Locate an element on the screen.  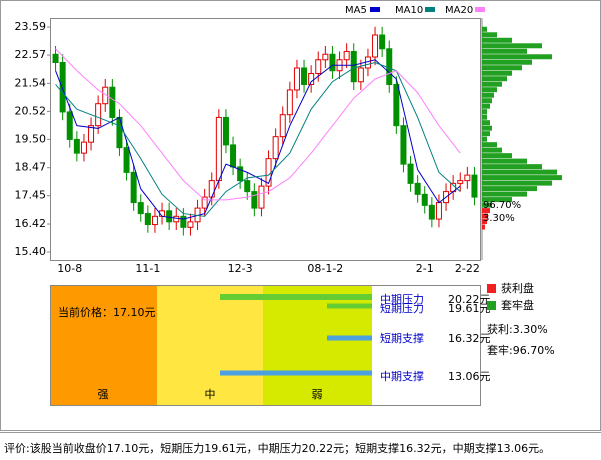
x-tick-label: 2-22 is located at coordinates (467, 268).